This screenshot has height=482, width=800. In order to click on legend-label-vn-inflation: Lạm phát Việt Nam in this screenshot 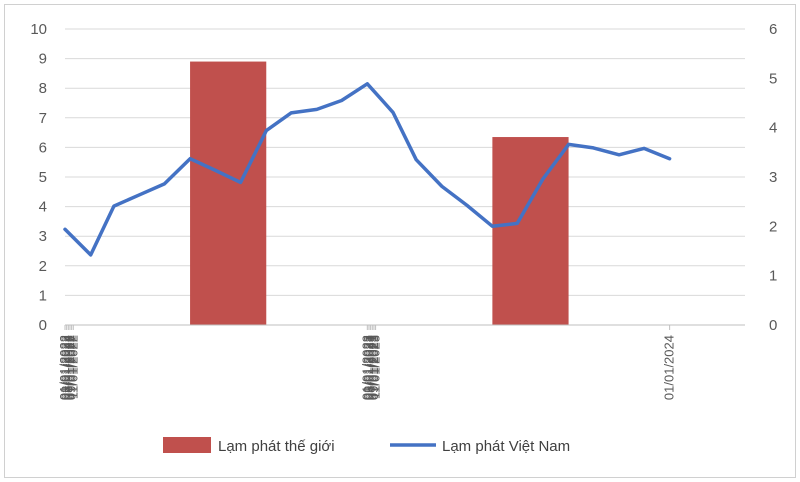, I will do `click(506, 446)`.